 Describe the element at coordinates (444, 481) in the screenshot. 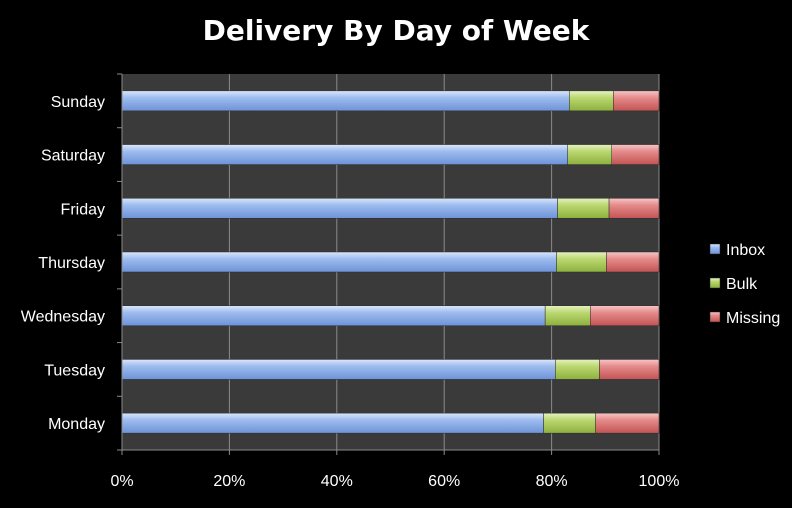

I see `x-tick-label: 60%` at that location.